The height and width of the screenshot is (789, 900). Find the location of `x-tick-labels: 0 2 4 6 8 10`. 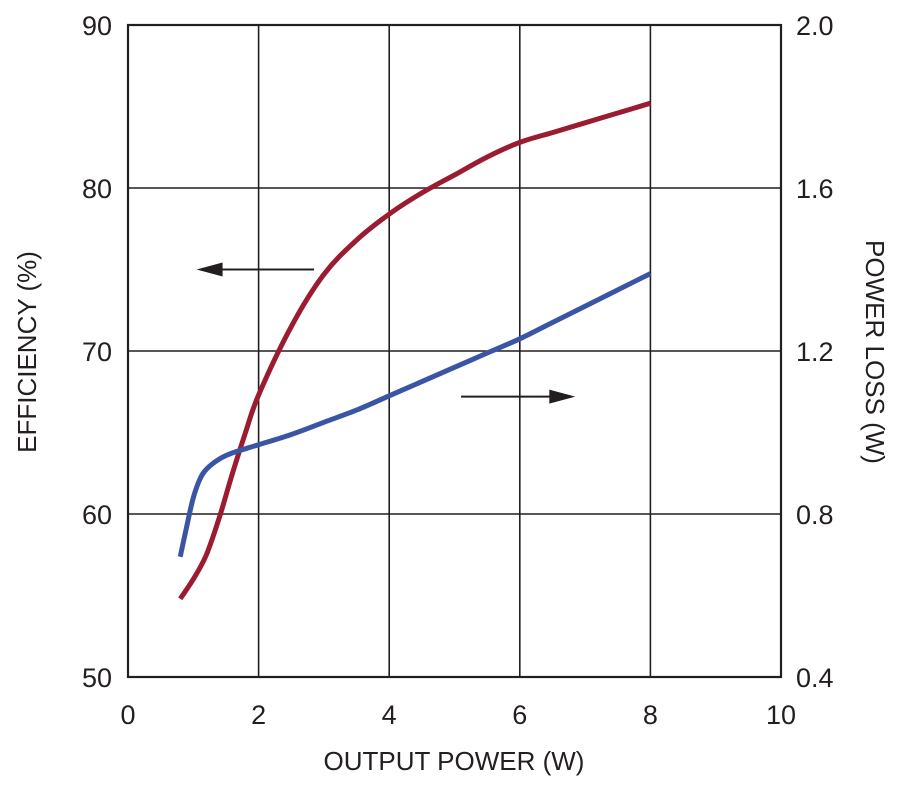

x-tick-labels: 0 2 4 6 8 10 is located at coordinates (458, 715).